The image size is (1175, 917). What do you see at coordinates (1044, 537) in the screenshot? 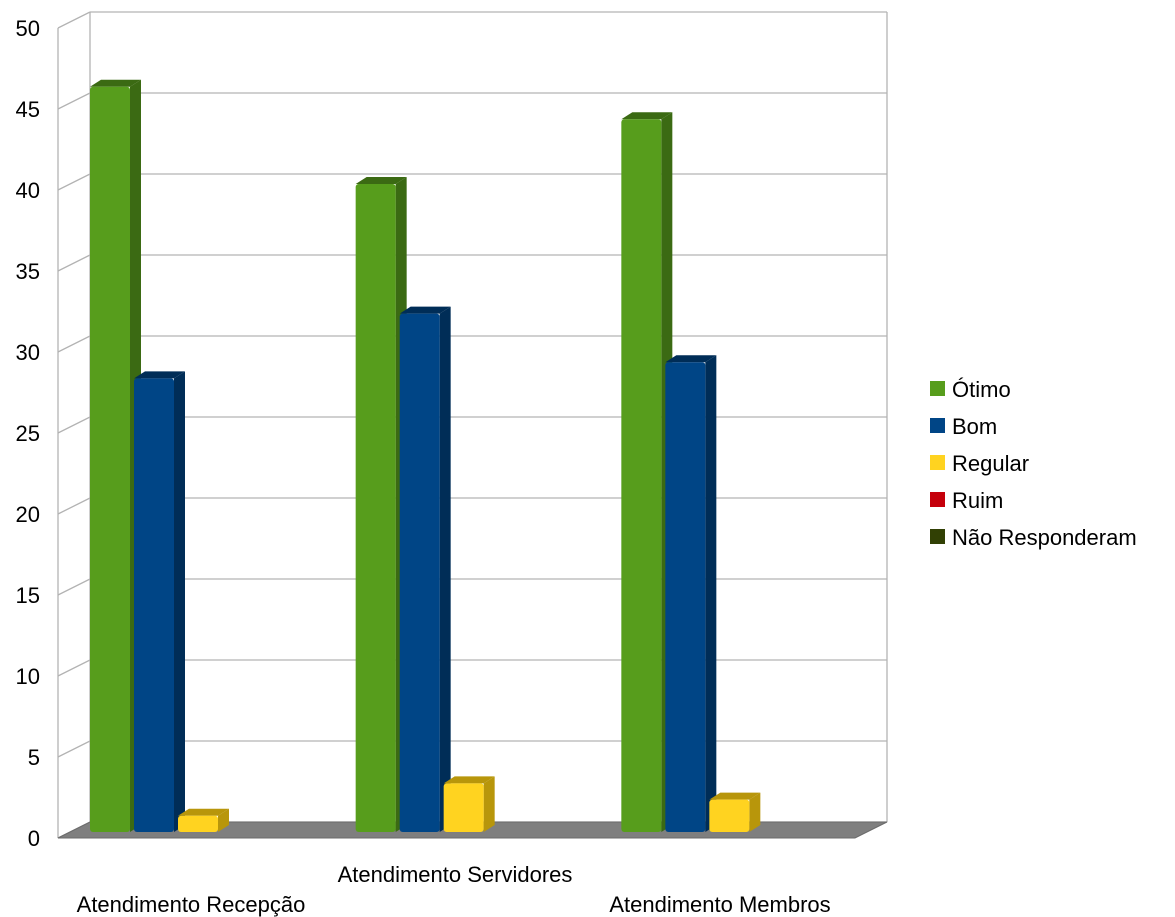
I see `legend-label: Não Responderam` at bounding box center [1044, 537].